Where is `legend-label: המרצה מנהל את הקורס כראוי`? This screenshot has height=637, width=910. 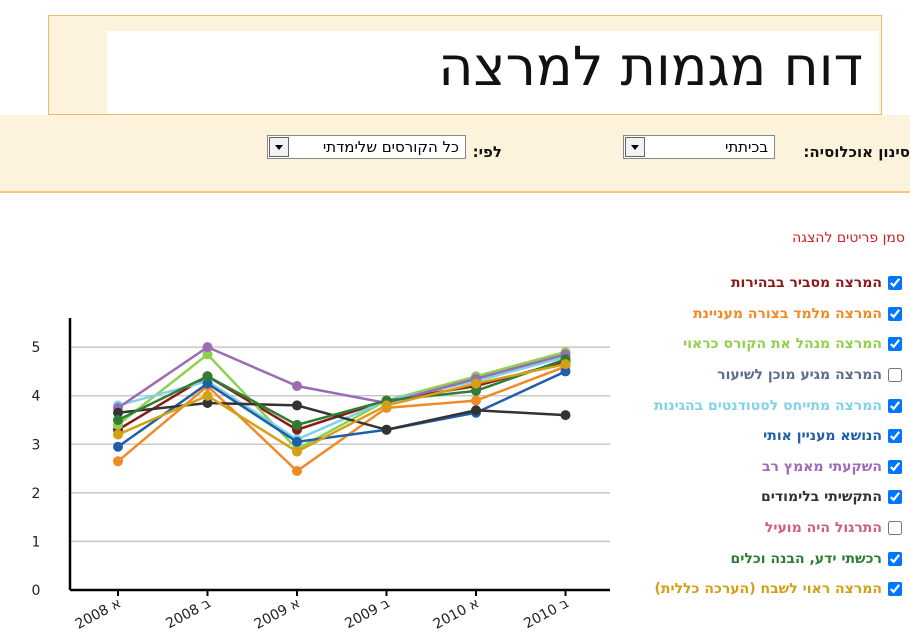 legend-label: המרצה מנהל את הקורס כראוי is located at coordinates (782, 344).